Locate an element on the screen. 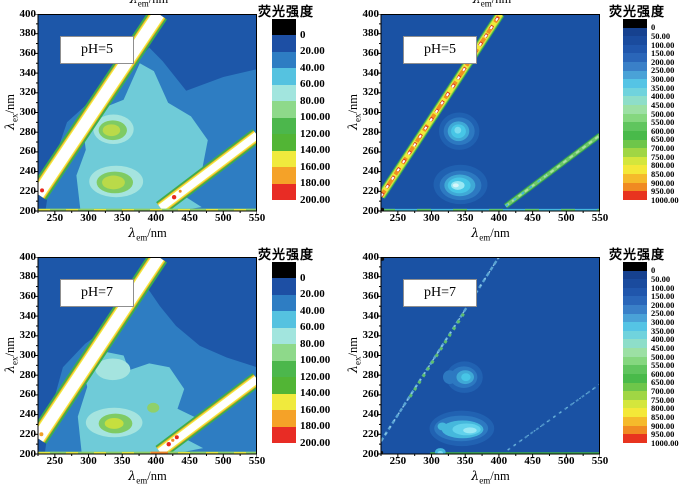  ph-condition-badge: pH=7 is located at coordinates (97, 293).